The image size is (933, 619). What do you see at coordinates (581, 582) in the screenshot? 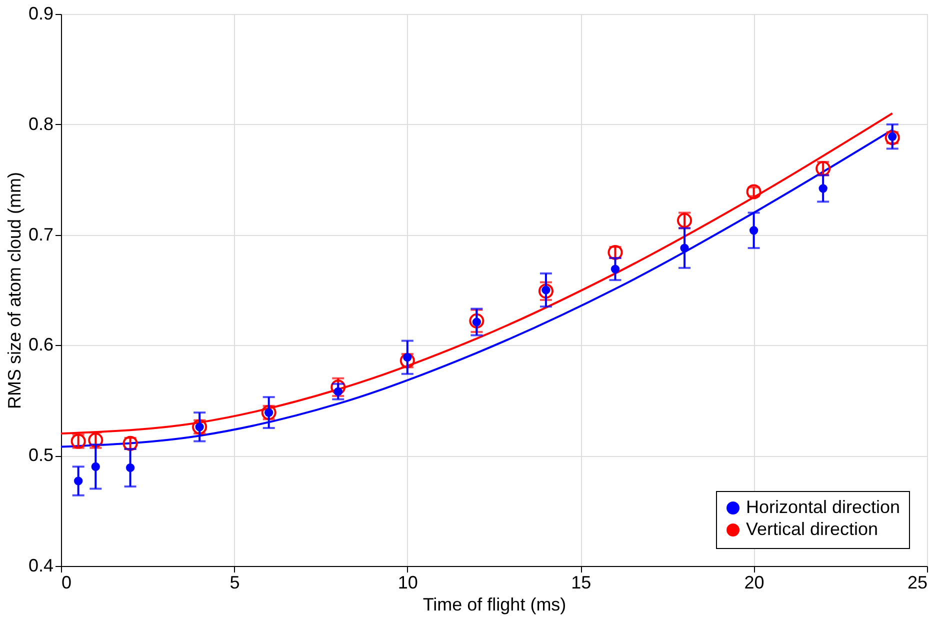
I see `x-tick-label: 15` at bounding box center [581, 582].